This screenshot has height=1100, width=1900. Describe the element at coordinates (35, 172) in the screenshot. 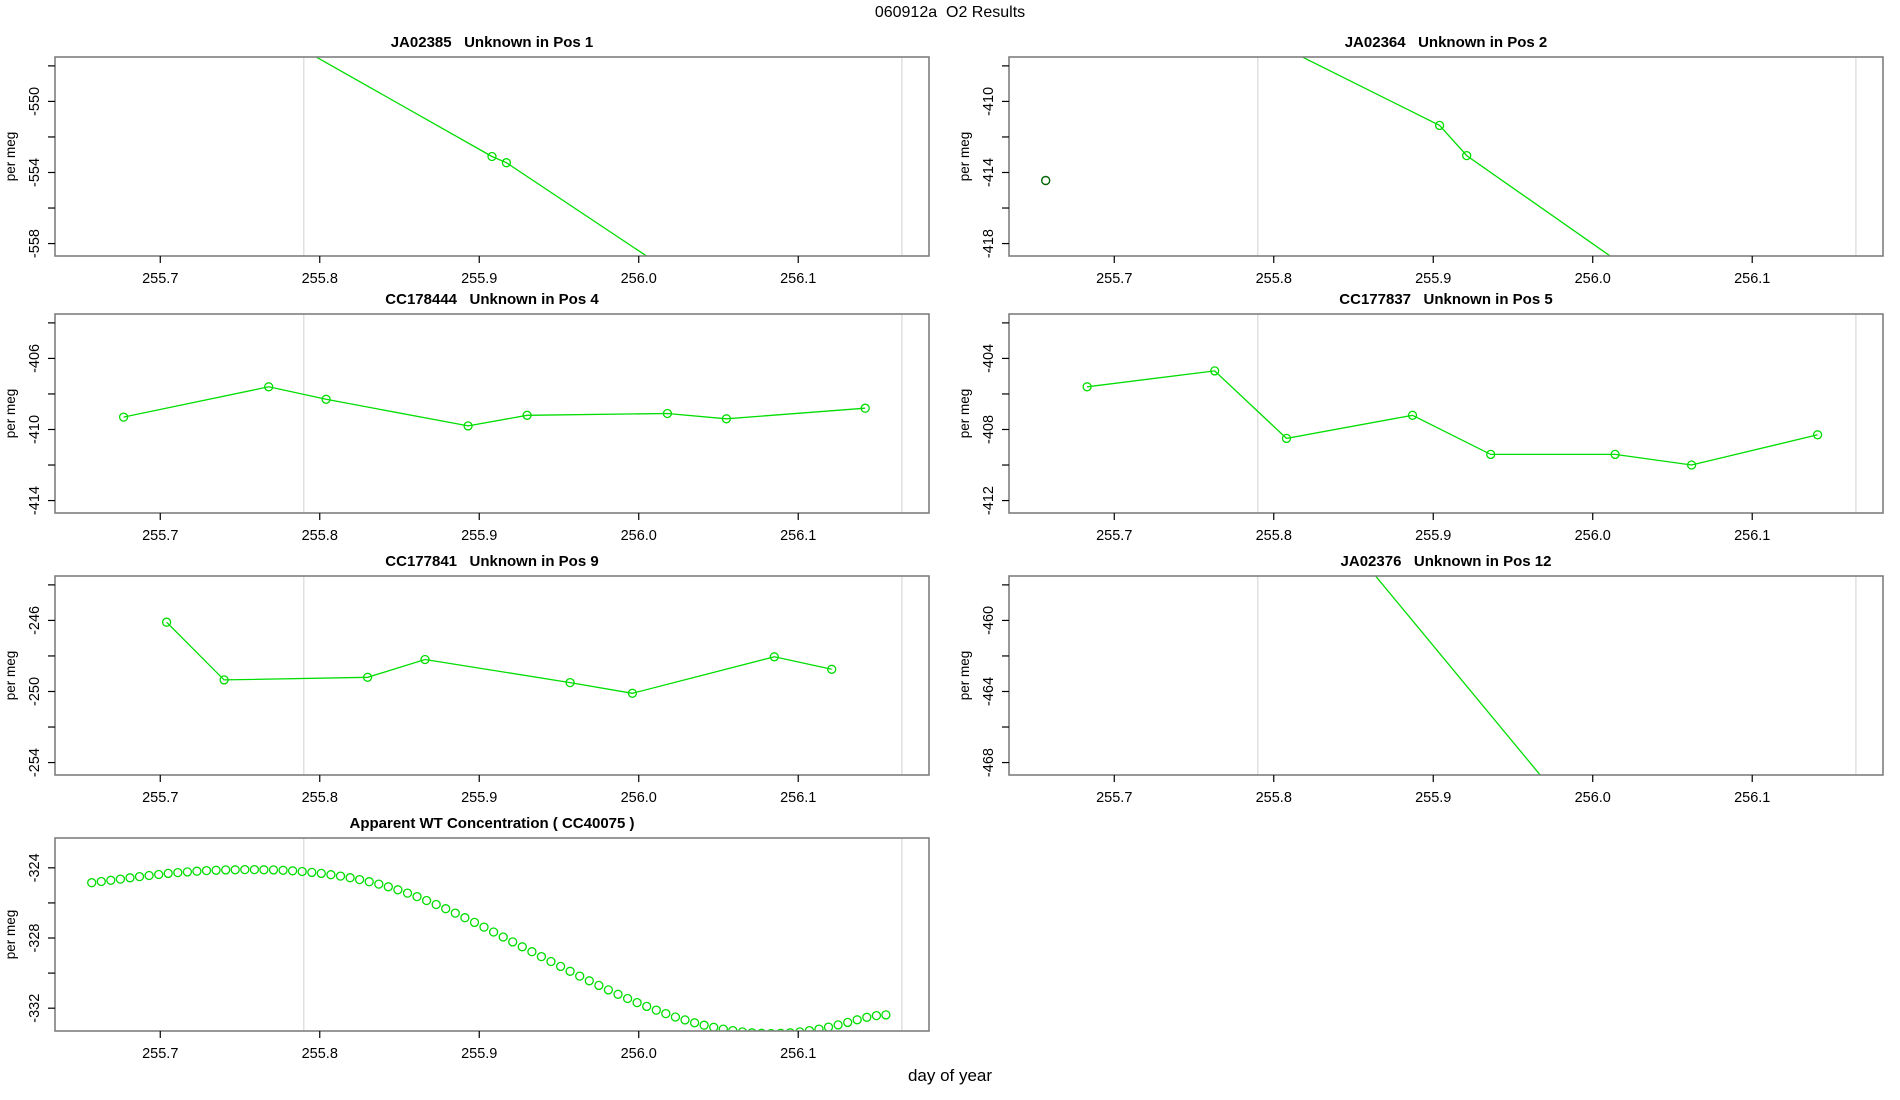

I see `y-tick-label: -554` at that location.